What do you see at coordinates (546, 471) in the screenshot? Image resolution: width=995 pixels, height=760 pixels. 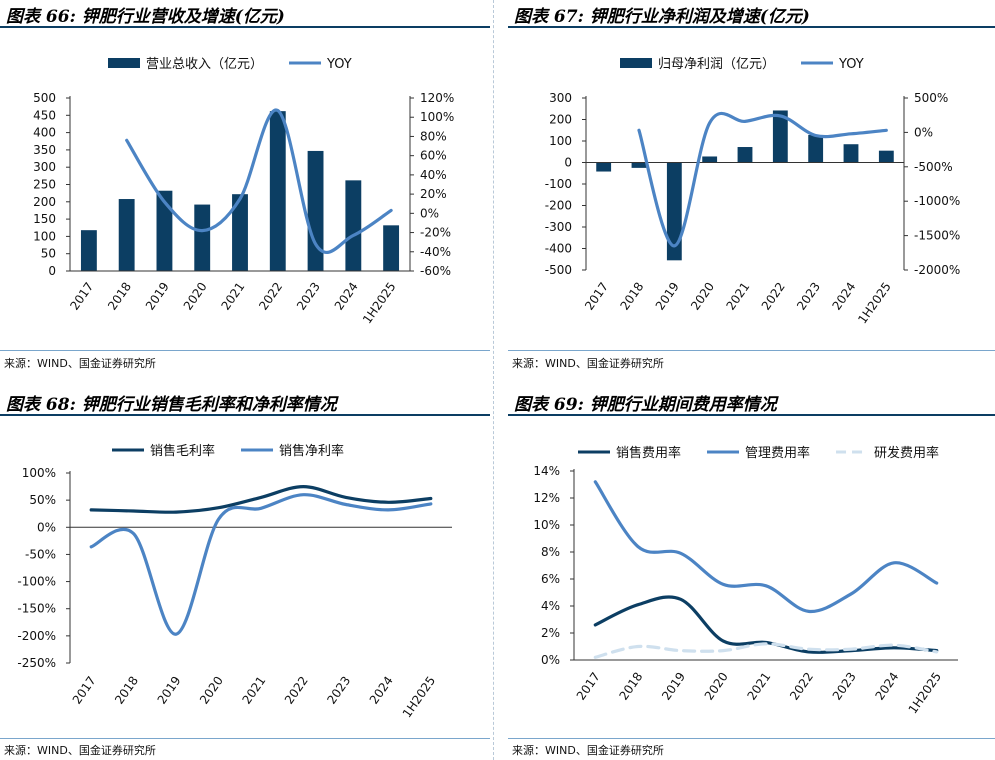 I see `y-tick-label: 14%` at bounding box center [546, 471].